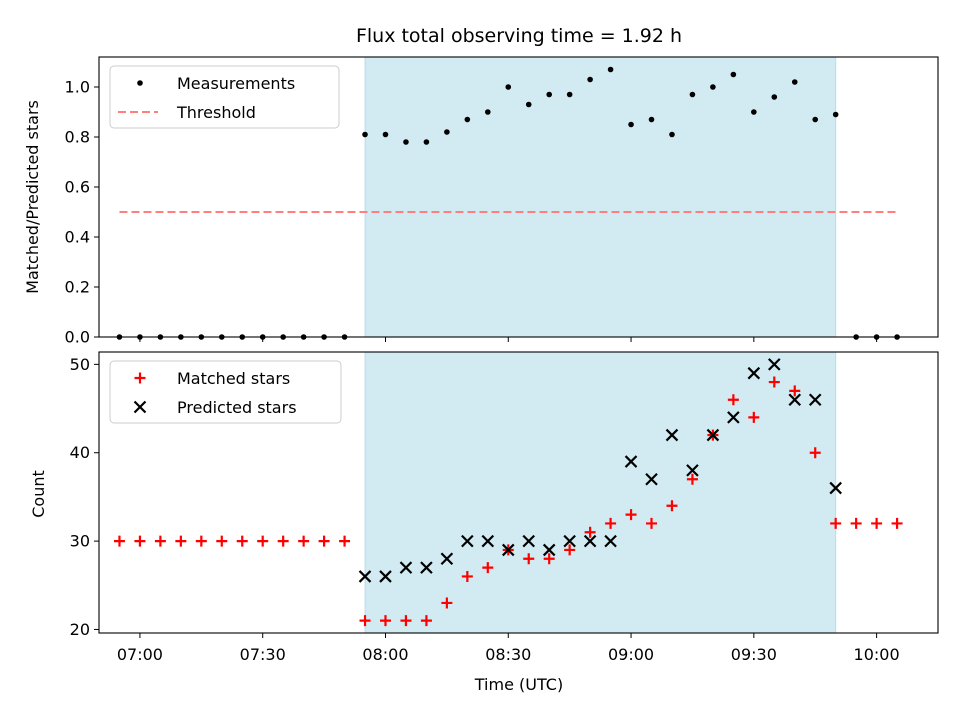 Image resolution: width=960 pixels, height=720 pixels. I want to click on y-tick-label: 20, so click(80, 629).